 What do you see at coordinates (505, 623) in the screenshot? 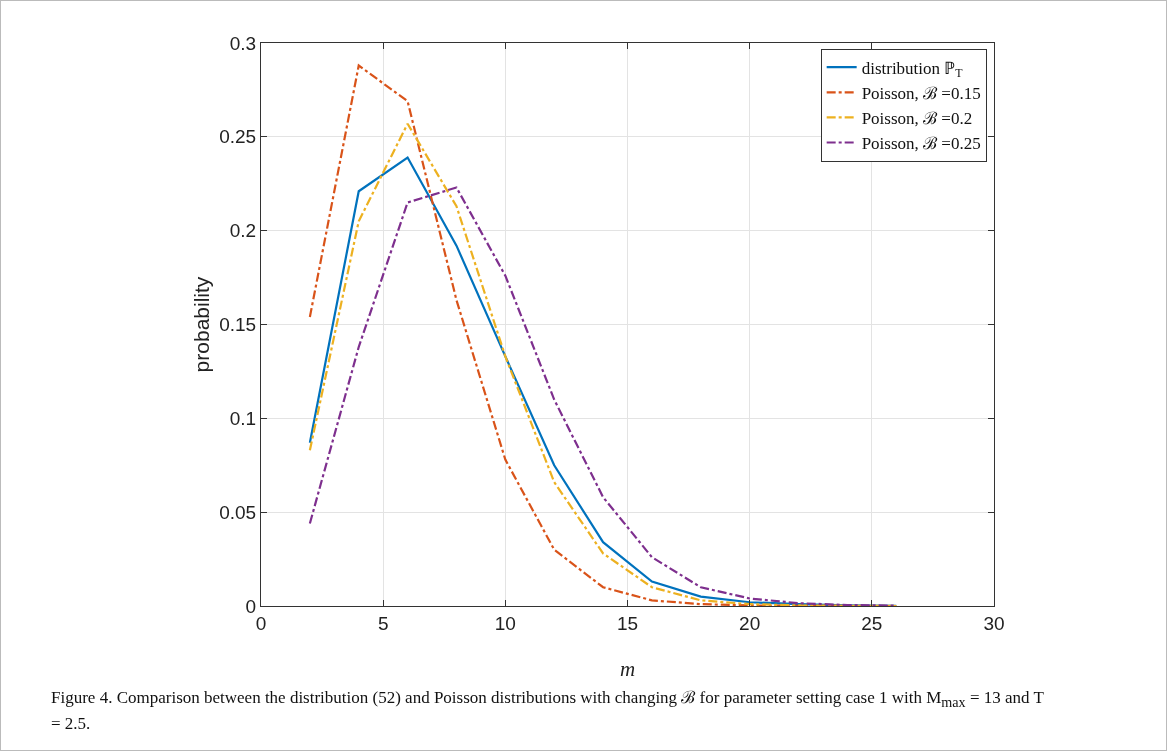
I see `x-tick-label: 10` at bounding box center [505, 623].